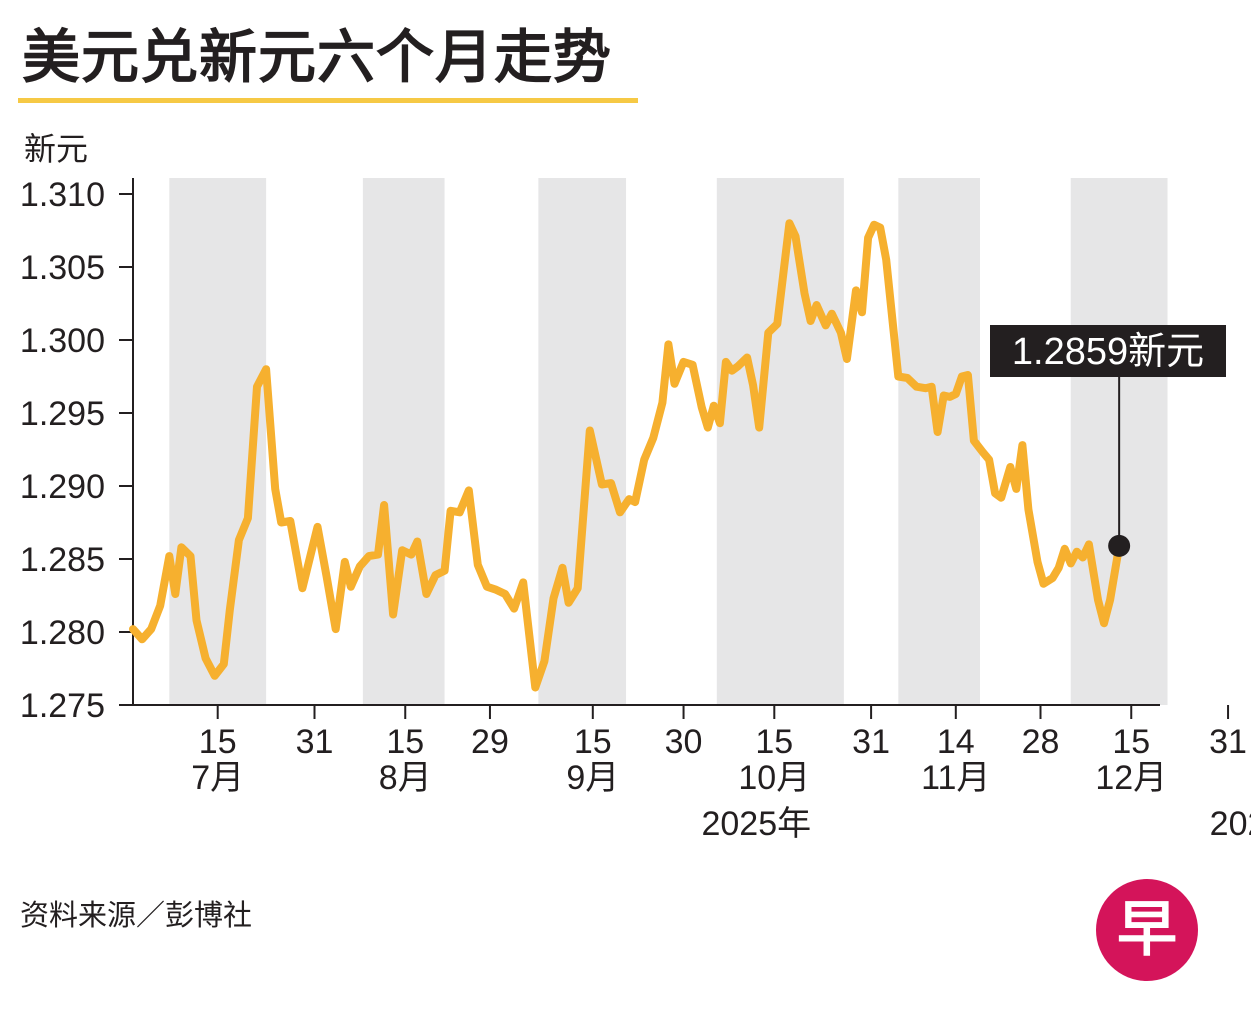  I want to click on title-underline, so click(328, 100).